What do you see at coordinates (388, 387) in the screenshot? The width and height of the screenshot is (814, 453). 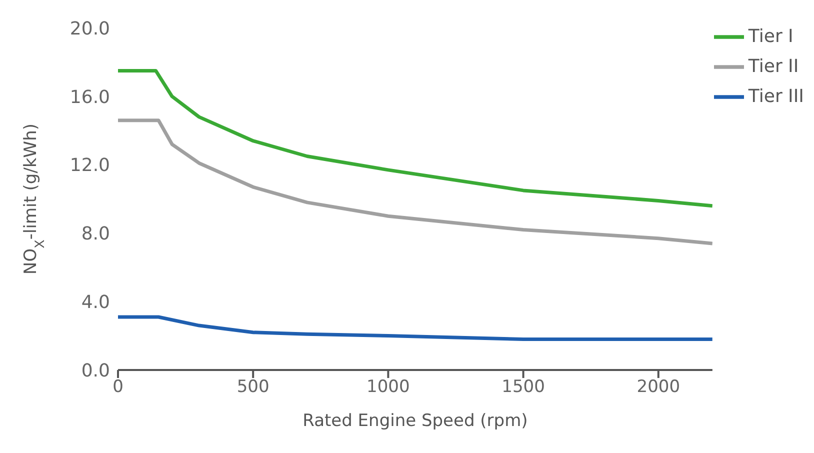 I see `x-tick-label: 1000` at bounding box center [388, 387].